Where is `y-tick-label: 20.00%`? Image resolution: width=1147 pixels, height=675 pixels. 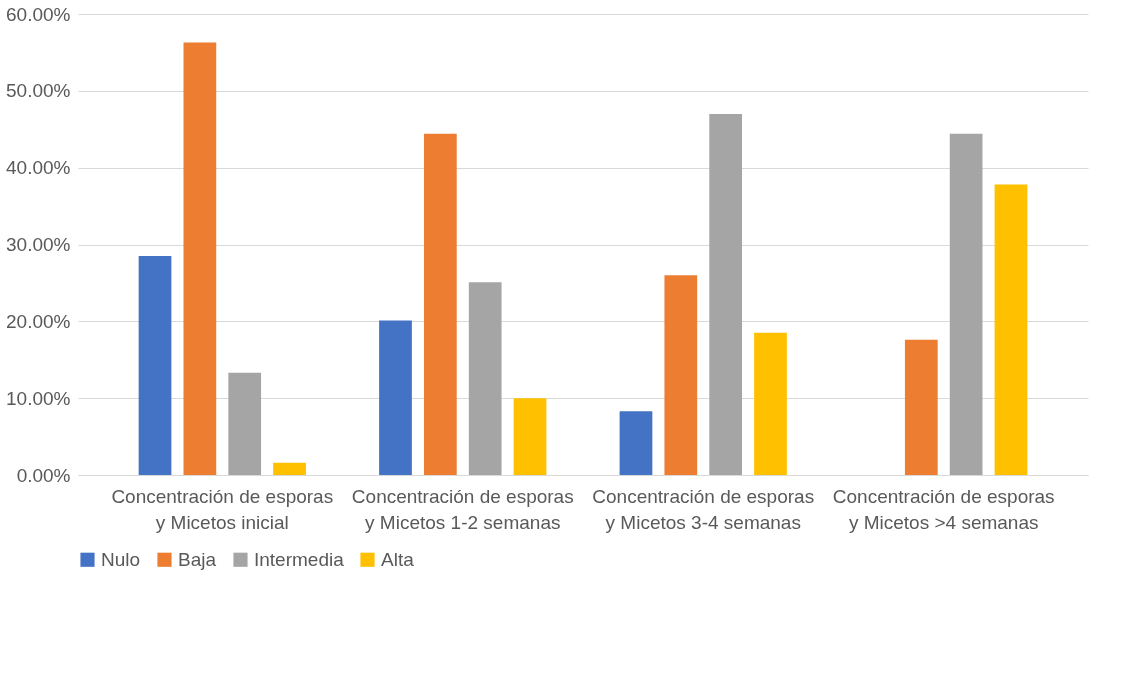 y-tick-label: 20.00% is located at coordinates (38, 321).